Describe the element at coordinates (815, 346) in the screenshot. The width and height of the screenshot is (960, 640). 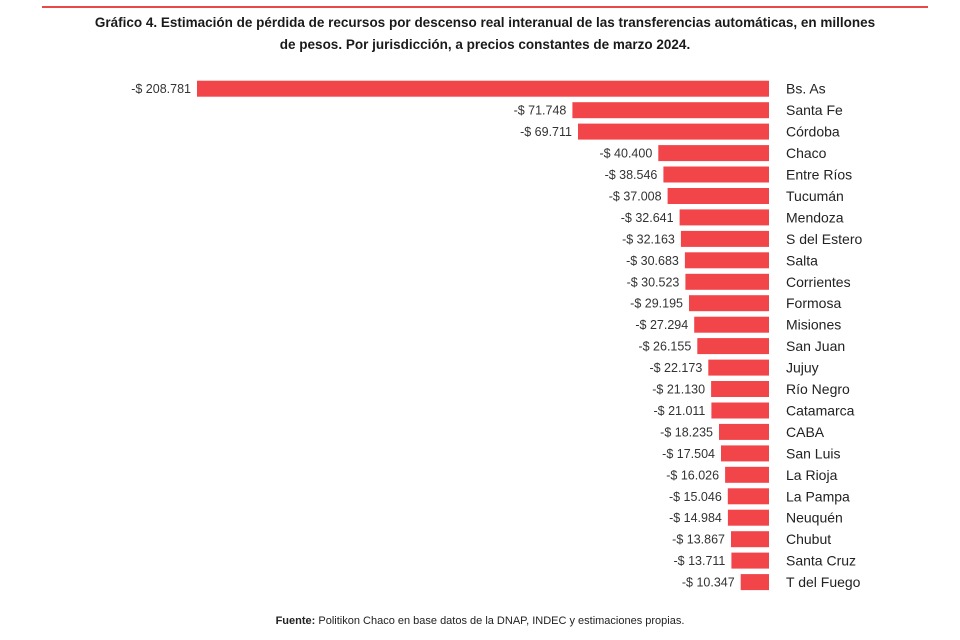
I see `category-label: San Juan` at that location.